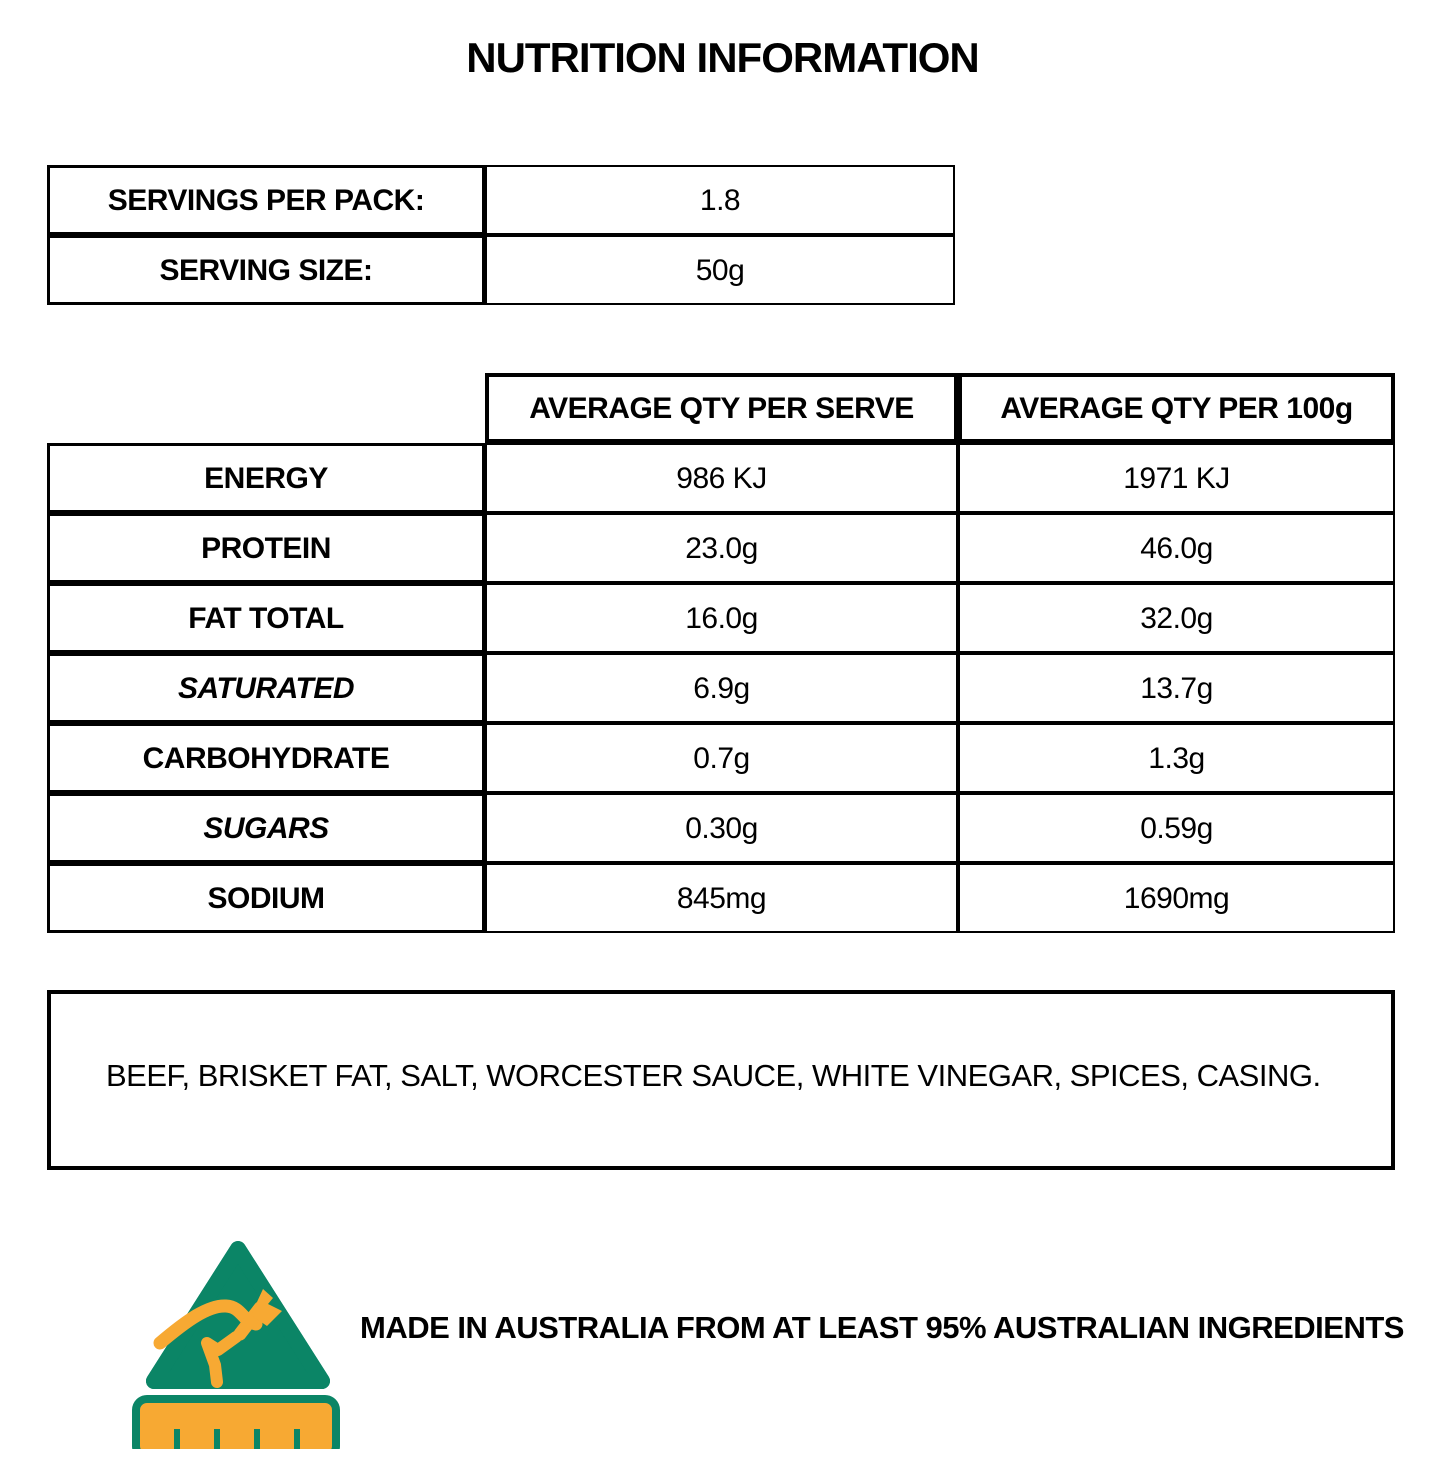 The height and width of the screenshot is (1474, 1445). Describe the element at coordinates (266, 1307) in the screenshot. I see `kangaroo-head` at that location.